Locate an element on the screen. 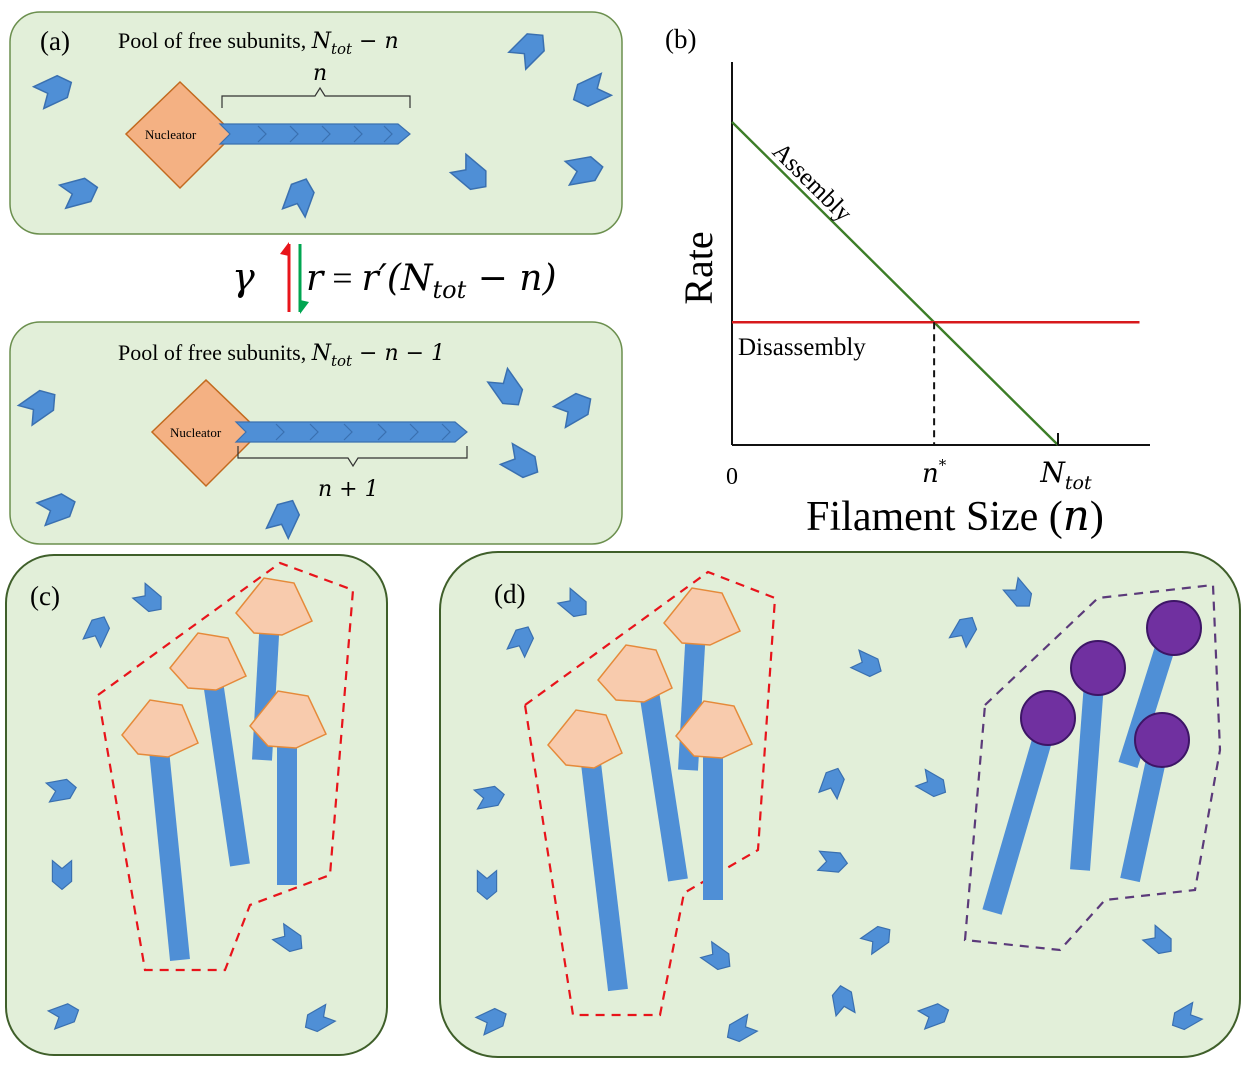  nucleated-filaments-c is located at coordinates (224, 769).